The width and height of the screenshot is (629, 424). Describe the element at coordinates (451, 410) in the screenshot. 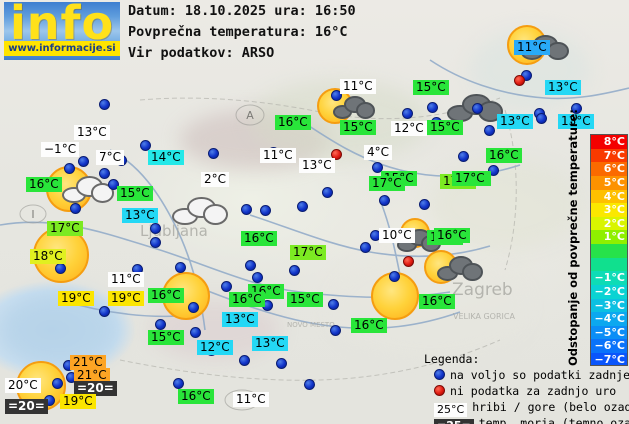

I see `white-swatch-icon: 25°C` at that location.